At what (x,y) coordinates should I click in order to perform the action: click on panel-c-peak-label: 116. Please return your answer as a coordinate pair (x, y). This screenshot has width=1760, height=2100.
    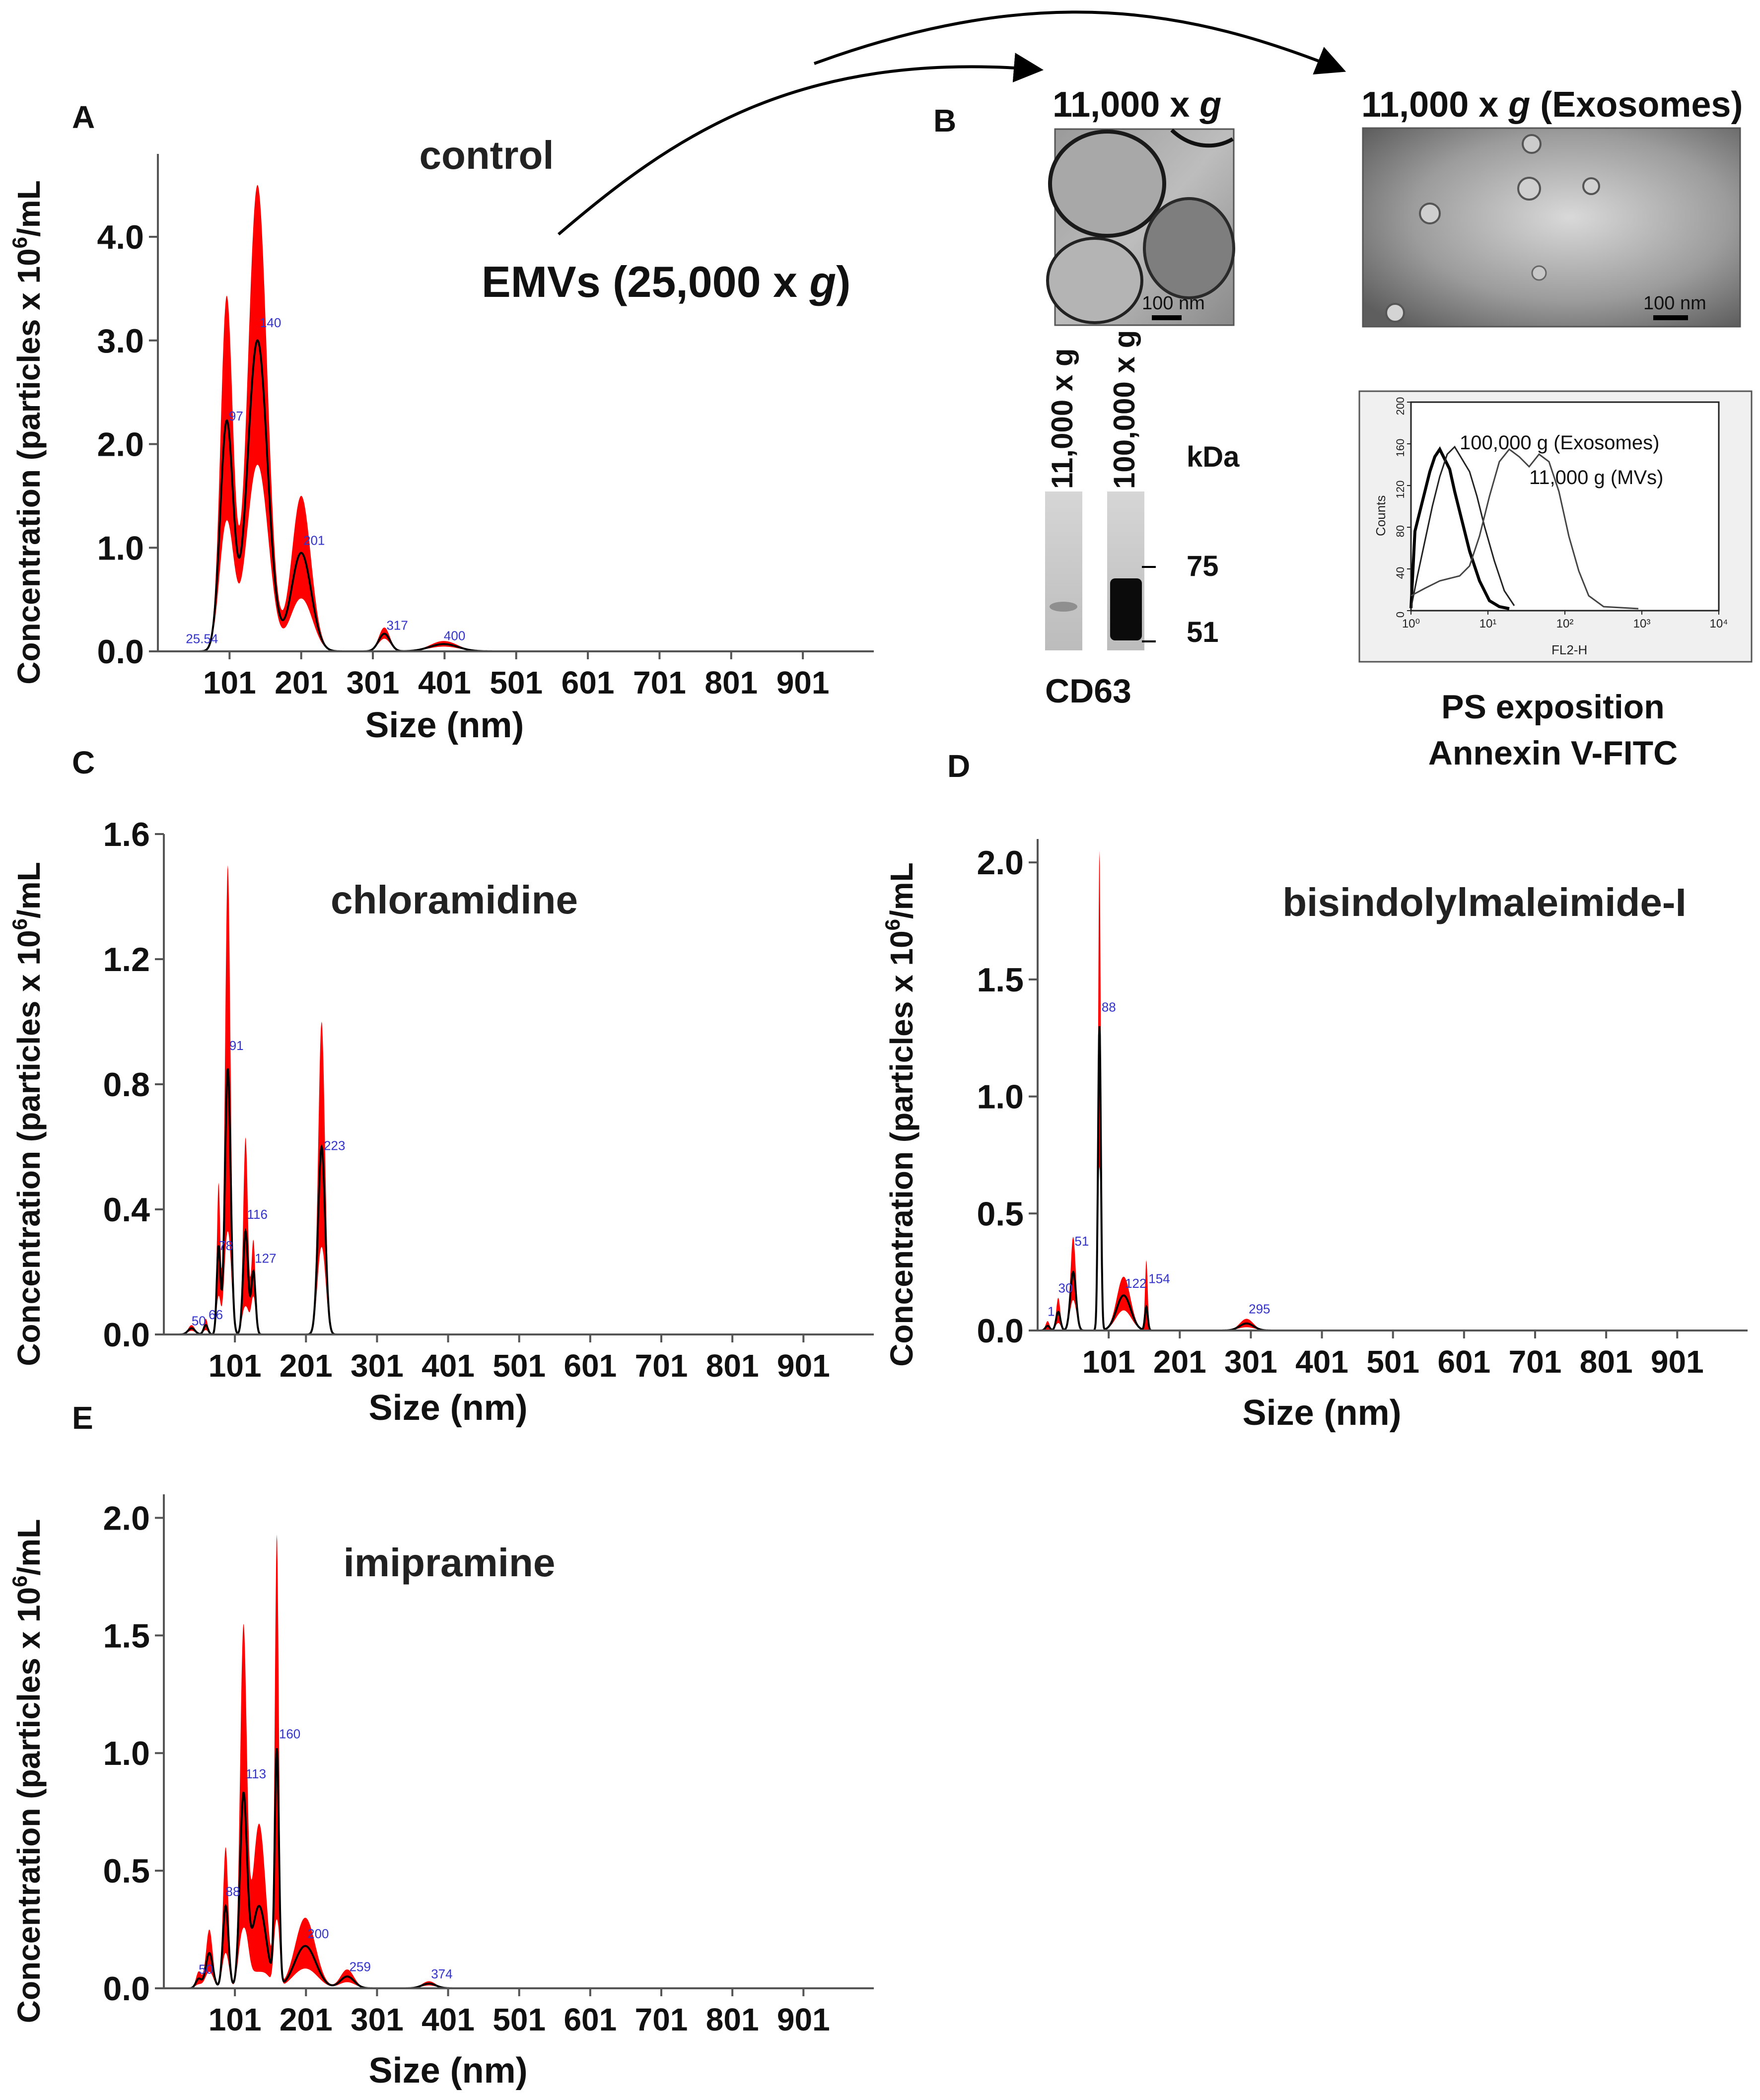
    Looking at the image, I should click on (257, 1214).